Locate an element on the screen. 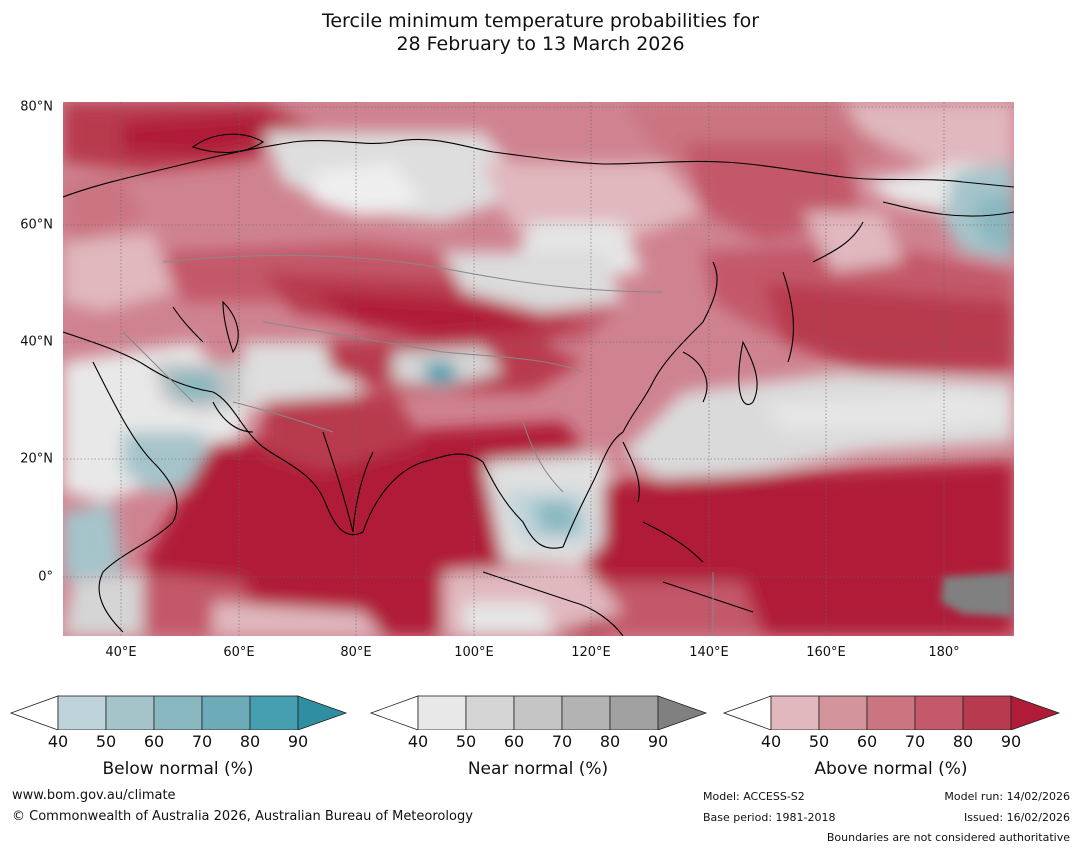 The image size is (1081, 850). lon-label-120e: 120°E is located at coordinates (591, 652).